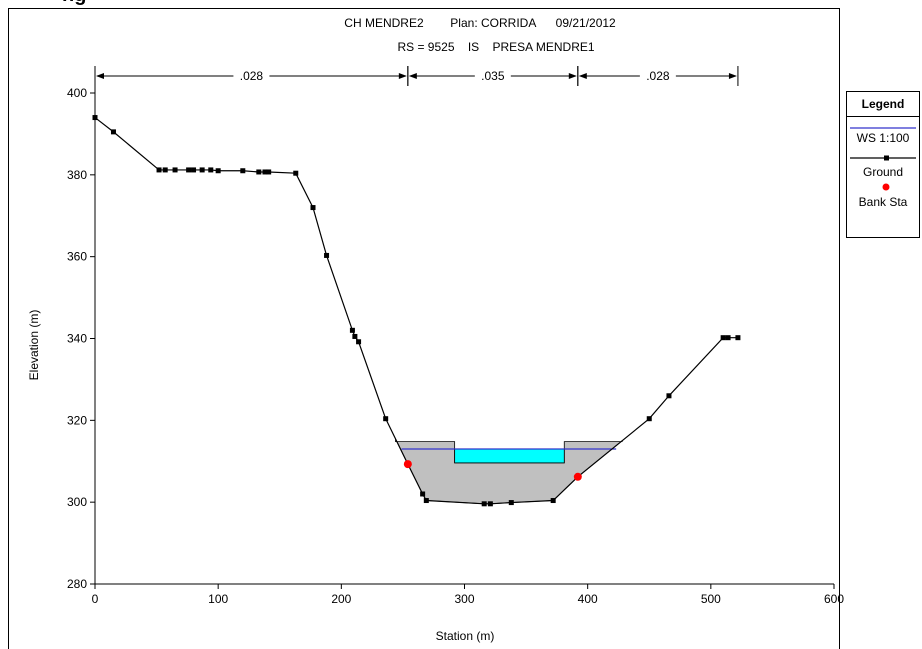  I want to click on deck-opening, so click(509, 456).